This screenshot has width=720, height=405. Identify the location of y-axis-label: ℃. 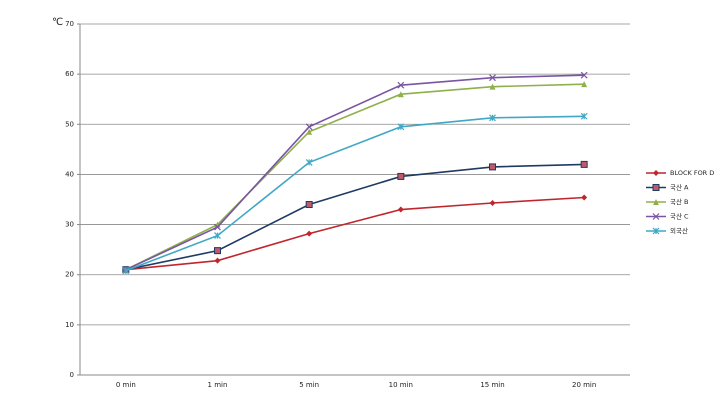
(57, 22).